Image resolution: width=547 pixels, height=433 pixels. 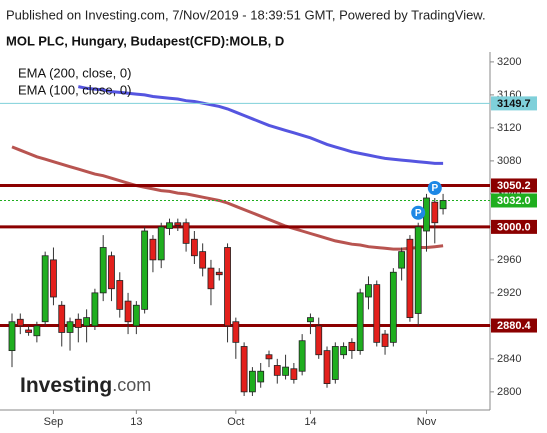 I want to click on level-label: 3000.0, so click(x=514, y=227).